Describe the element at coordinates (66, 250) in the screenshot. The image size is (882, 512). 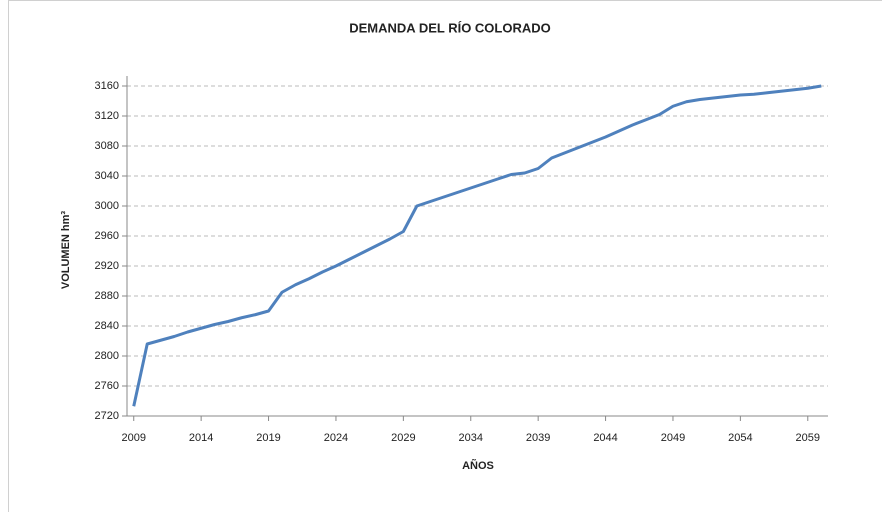
I see `y-axis-title: VOLUMEN hm³` at that location.